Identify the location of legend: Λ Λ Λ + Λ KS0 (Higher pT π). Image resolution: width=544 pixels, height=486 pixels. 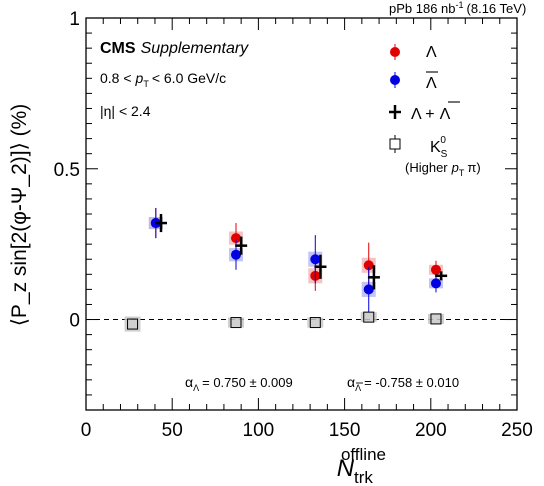
(435, 111).